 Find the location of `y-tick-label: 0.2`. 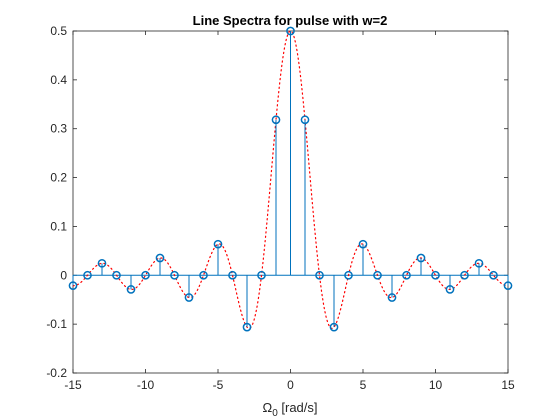

y-tick-label: 0.2 is located at coordinates (58, 178).